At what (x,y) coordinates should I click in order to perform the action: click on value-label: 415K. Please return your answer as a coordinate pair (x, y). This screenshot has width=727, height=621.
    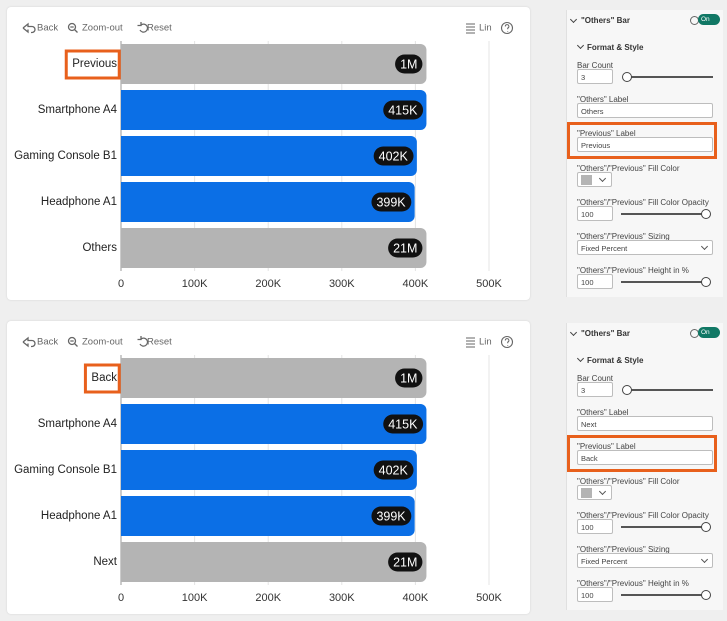
    Looking at the image, I should click on (403, 110).